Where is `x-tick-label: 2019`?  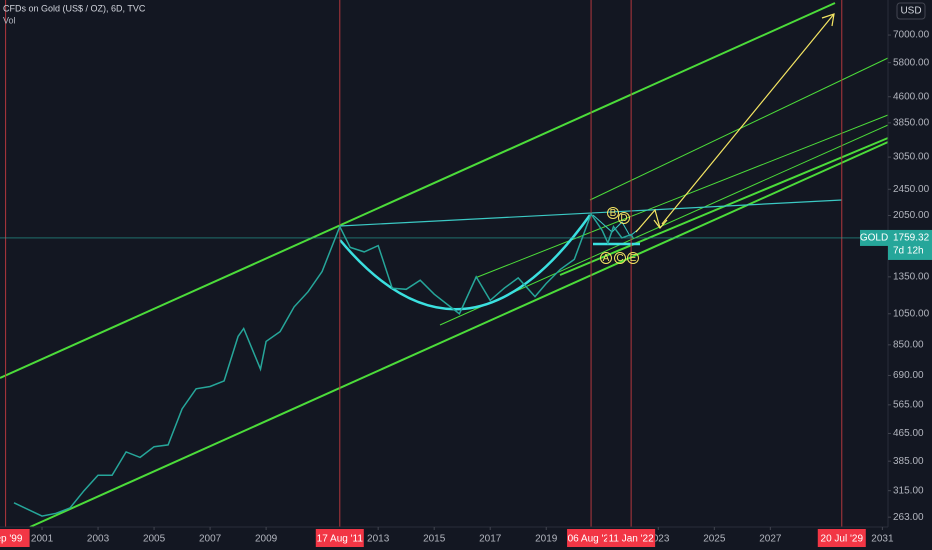 x-tick-label: 2019 is located at coordinates (546, 539).